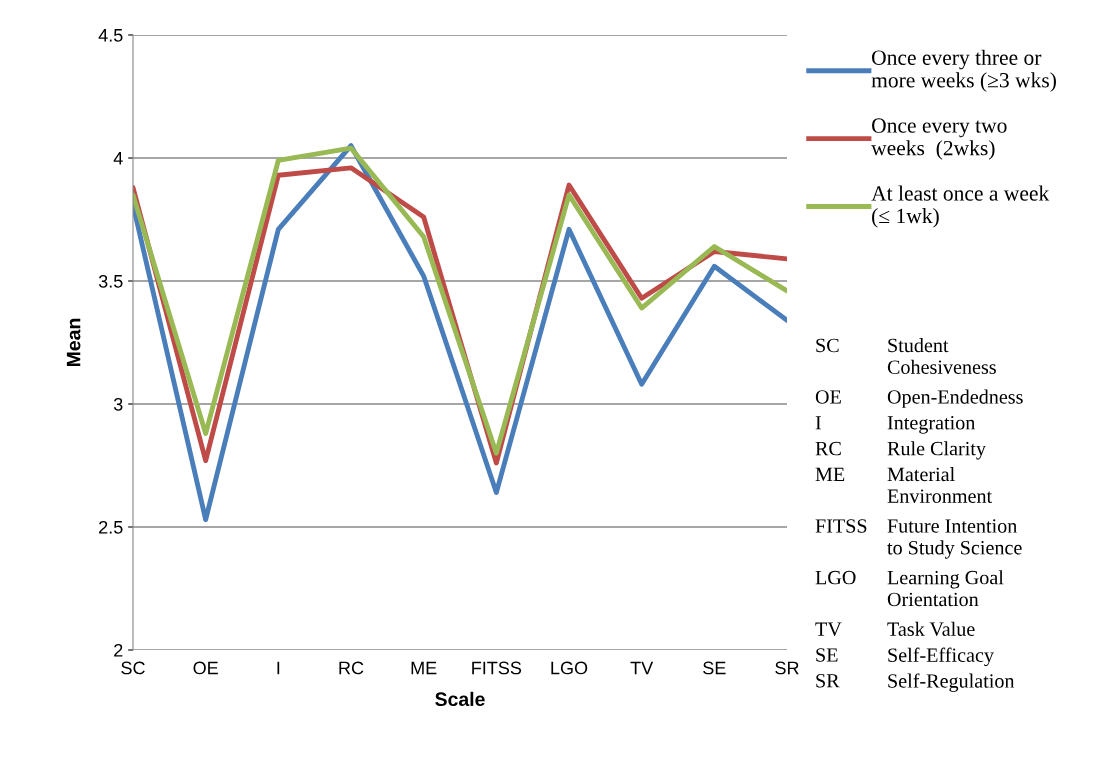 The width and height of the screenshot is (1096, 761). Describe the element at coordinates (118, 404) in the screenshot. I see `y-tick-label: 3` at that location.